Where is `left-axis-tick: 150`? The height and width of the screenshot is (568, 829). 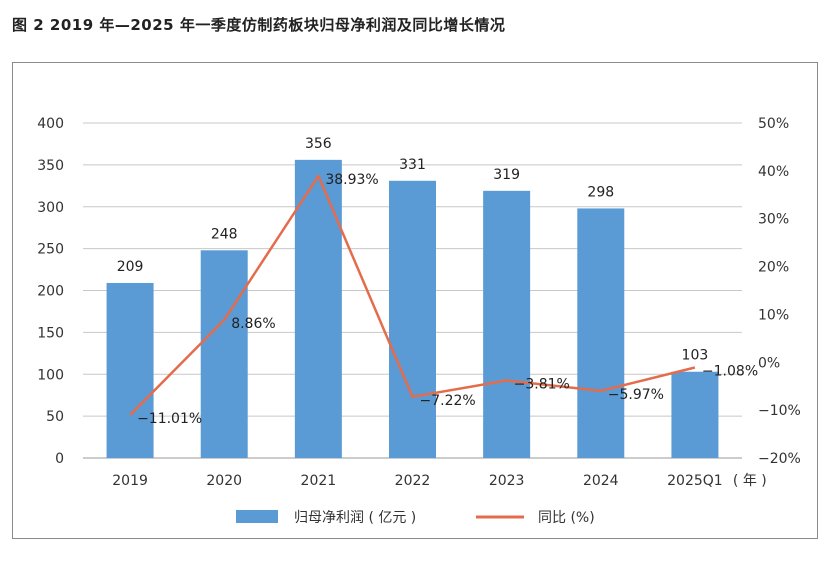
left-axis-tick: 150 is located at coordinates (50, 333).